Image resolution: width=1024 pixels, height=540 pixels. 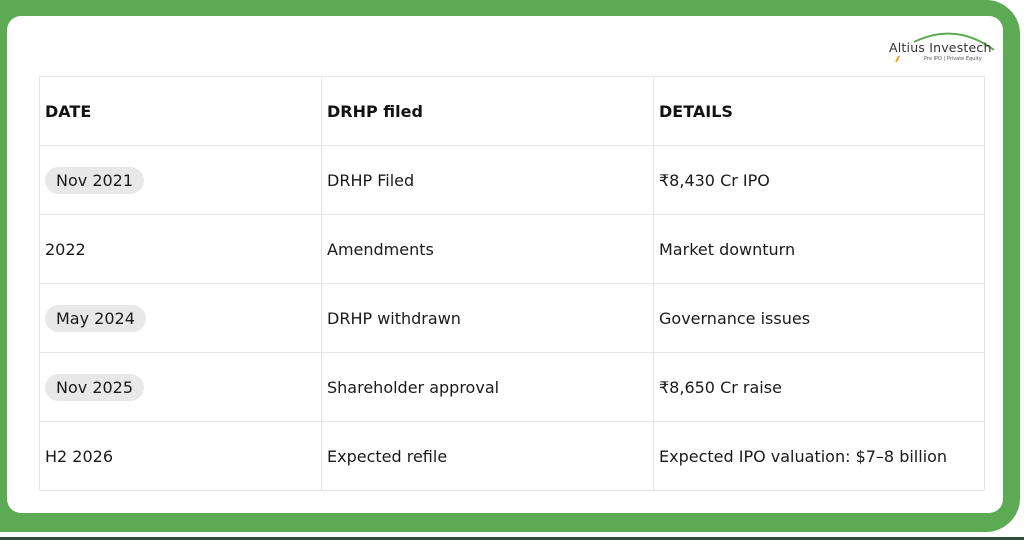 I want to click on date-text: H2 2026, so click(x=79, y=456).